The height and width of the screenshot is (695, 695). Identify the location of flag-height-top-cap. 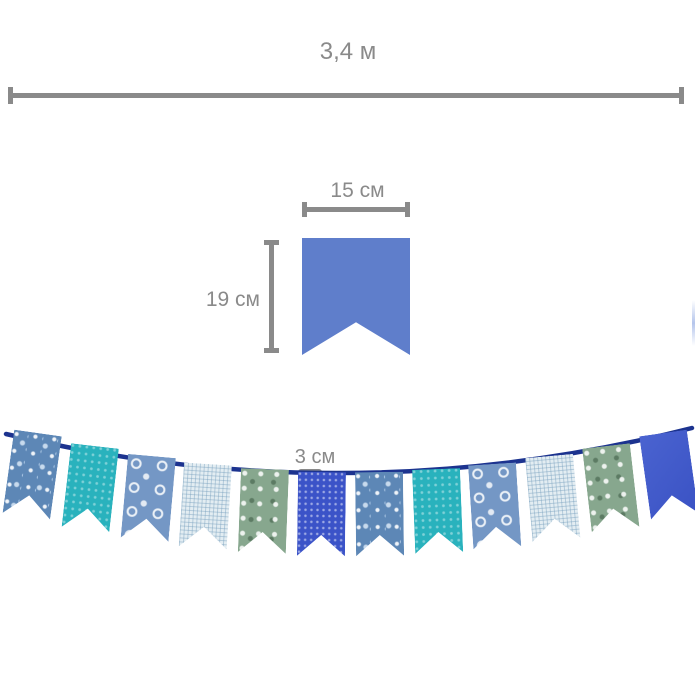
(271, 242).